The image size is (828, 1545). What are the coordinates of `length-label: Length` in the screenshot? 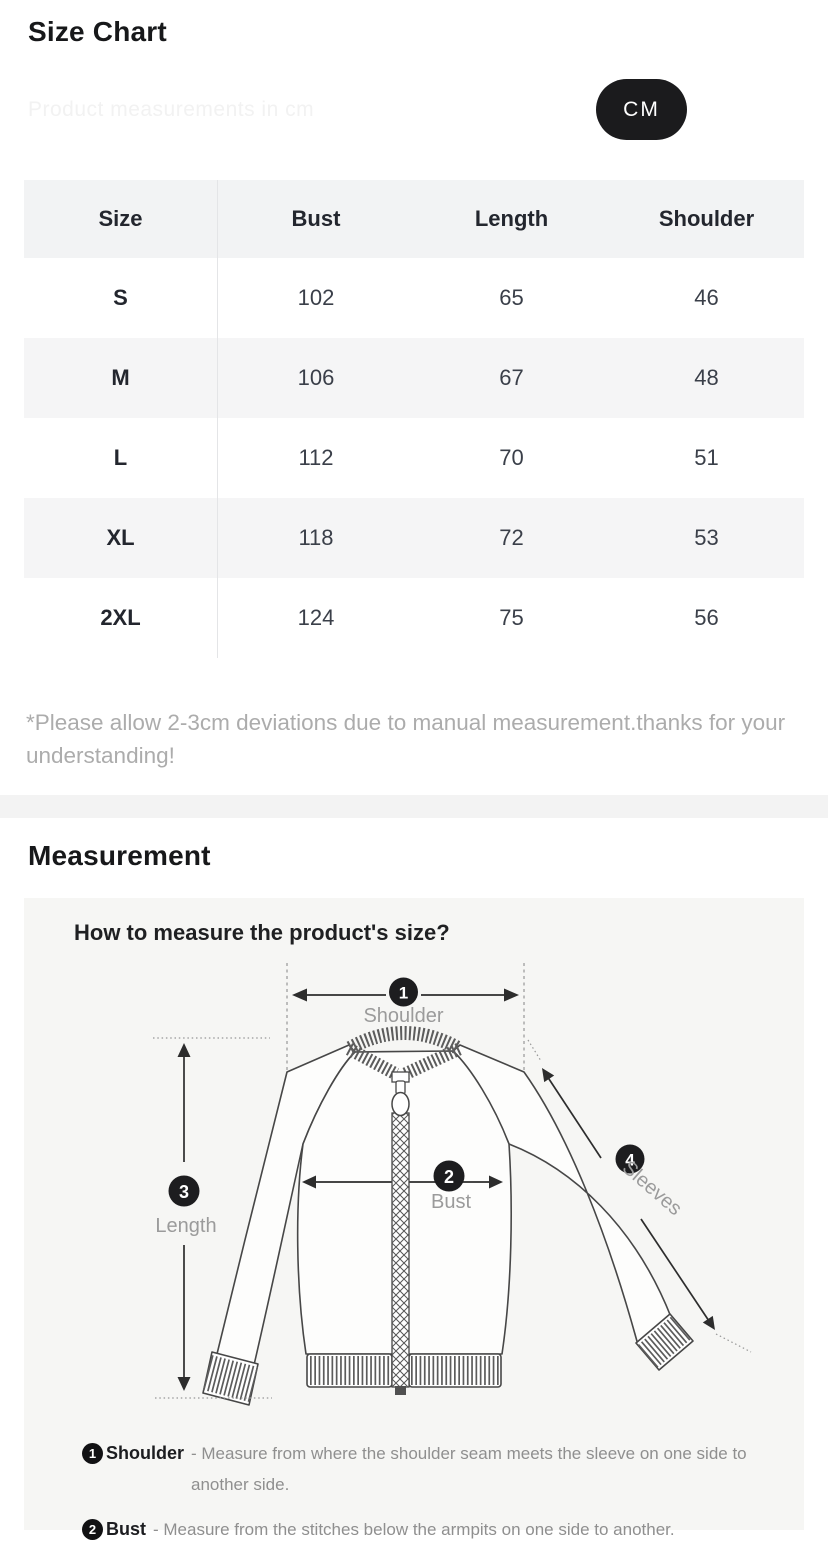 It's located at (185, 1226).